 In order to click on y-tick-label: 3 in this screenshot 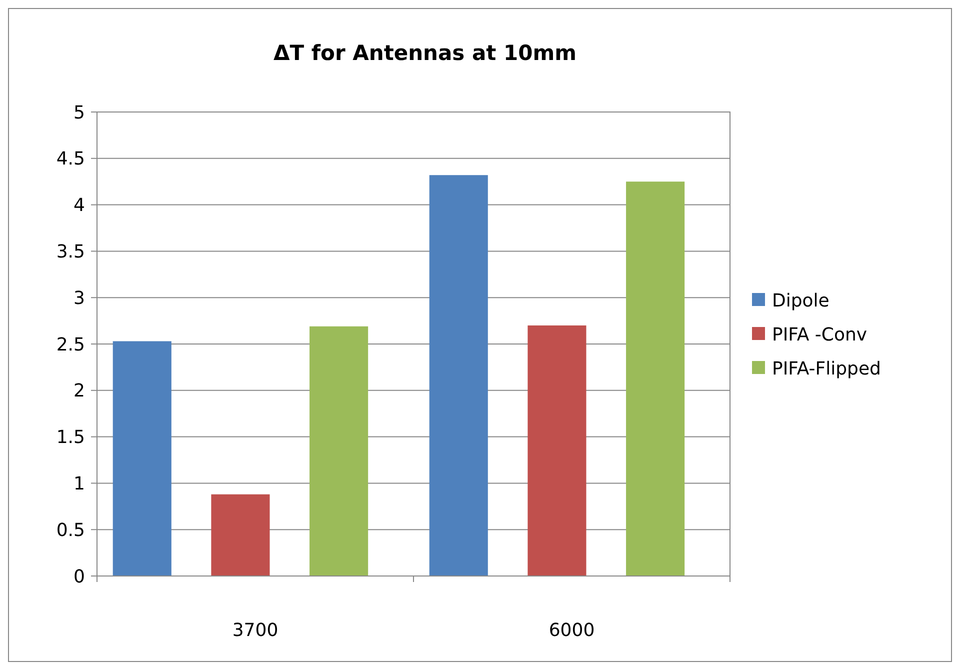, I will do `click(79, 298)`.